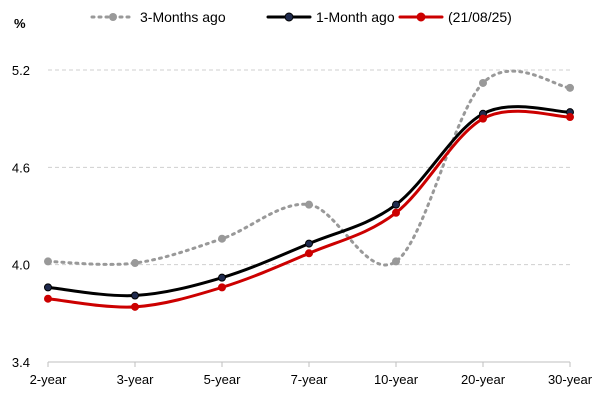 The image size is (604, 397). Describe the element at coordinates (483, 379) in the screenshot. I see `x-tick-label: 20-year` at that location.